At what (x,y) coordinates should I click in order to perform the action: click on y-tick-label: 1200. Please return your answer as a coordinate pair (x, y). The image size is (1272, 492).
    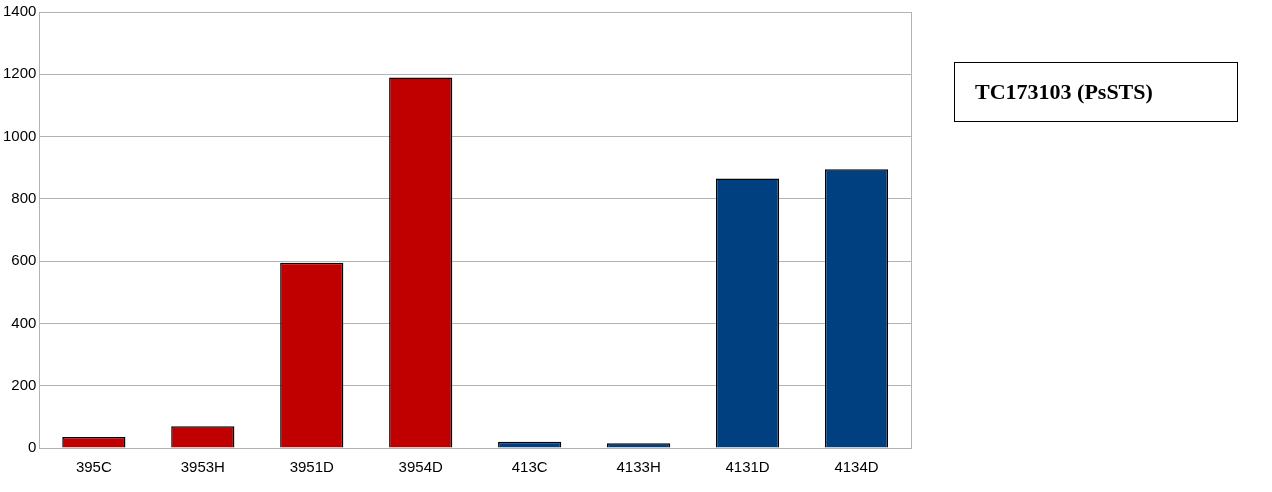
    Looking at the image, I should click on (19, 73).